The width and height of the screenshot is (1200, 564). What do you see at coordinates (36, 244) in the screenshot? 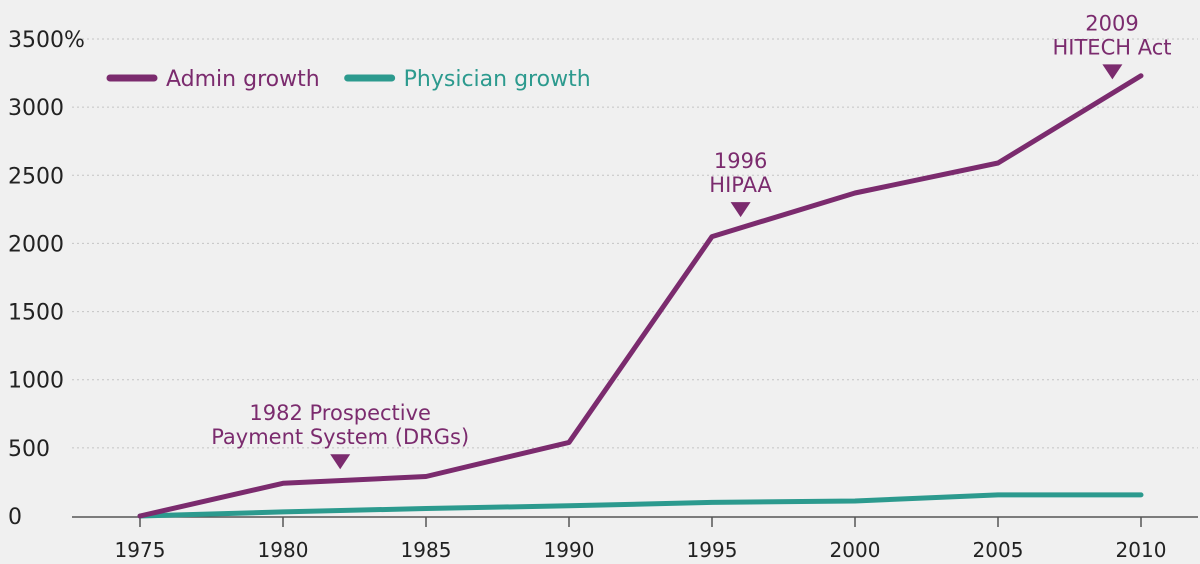
I see `y-tick-label: 2000` at bounding box center [36, 244].